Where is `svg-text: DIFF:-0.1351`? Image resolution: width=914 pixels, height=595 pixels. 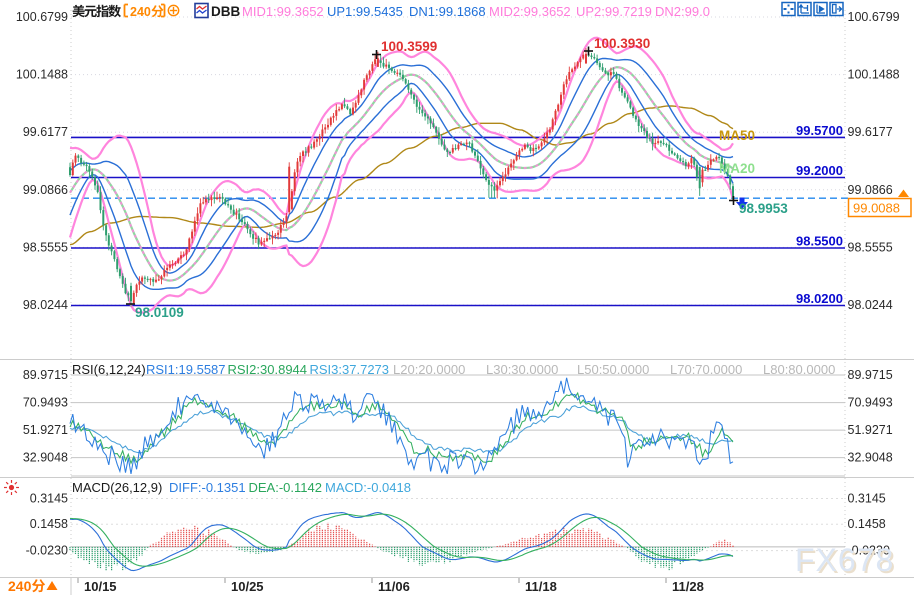 svg-text: DIFF:-0.1351 is located at coordinates (207, 487).